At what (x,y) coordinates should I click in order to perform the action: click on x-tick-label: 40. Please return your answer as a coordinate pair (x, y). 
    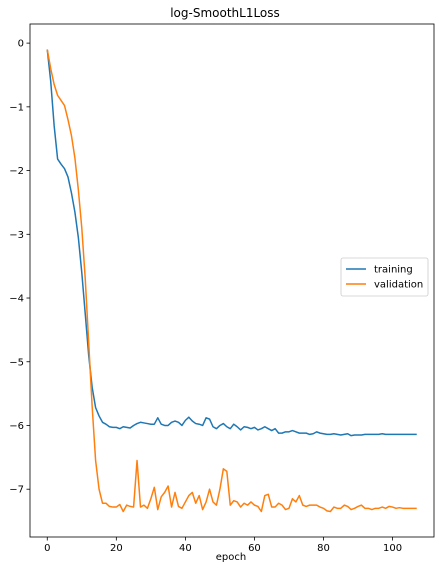
    Looking at the image, I should click on (185, 548).